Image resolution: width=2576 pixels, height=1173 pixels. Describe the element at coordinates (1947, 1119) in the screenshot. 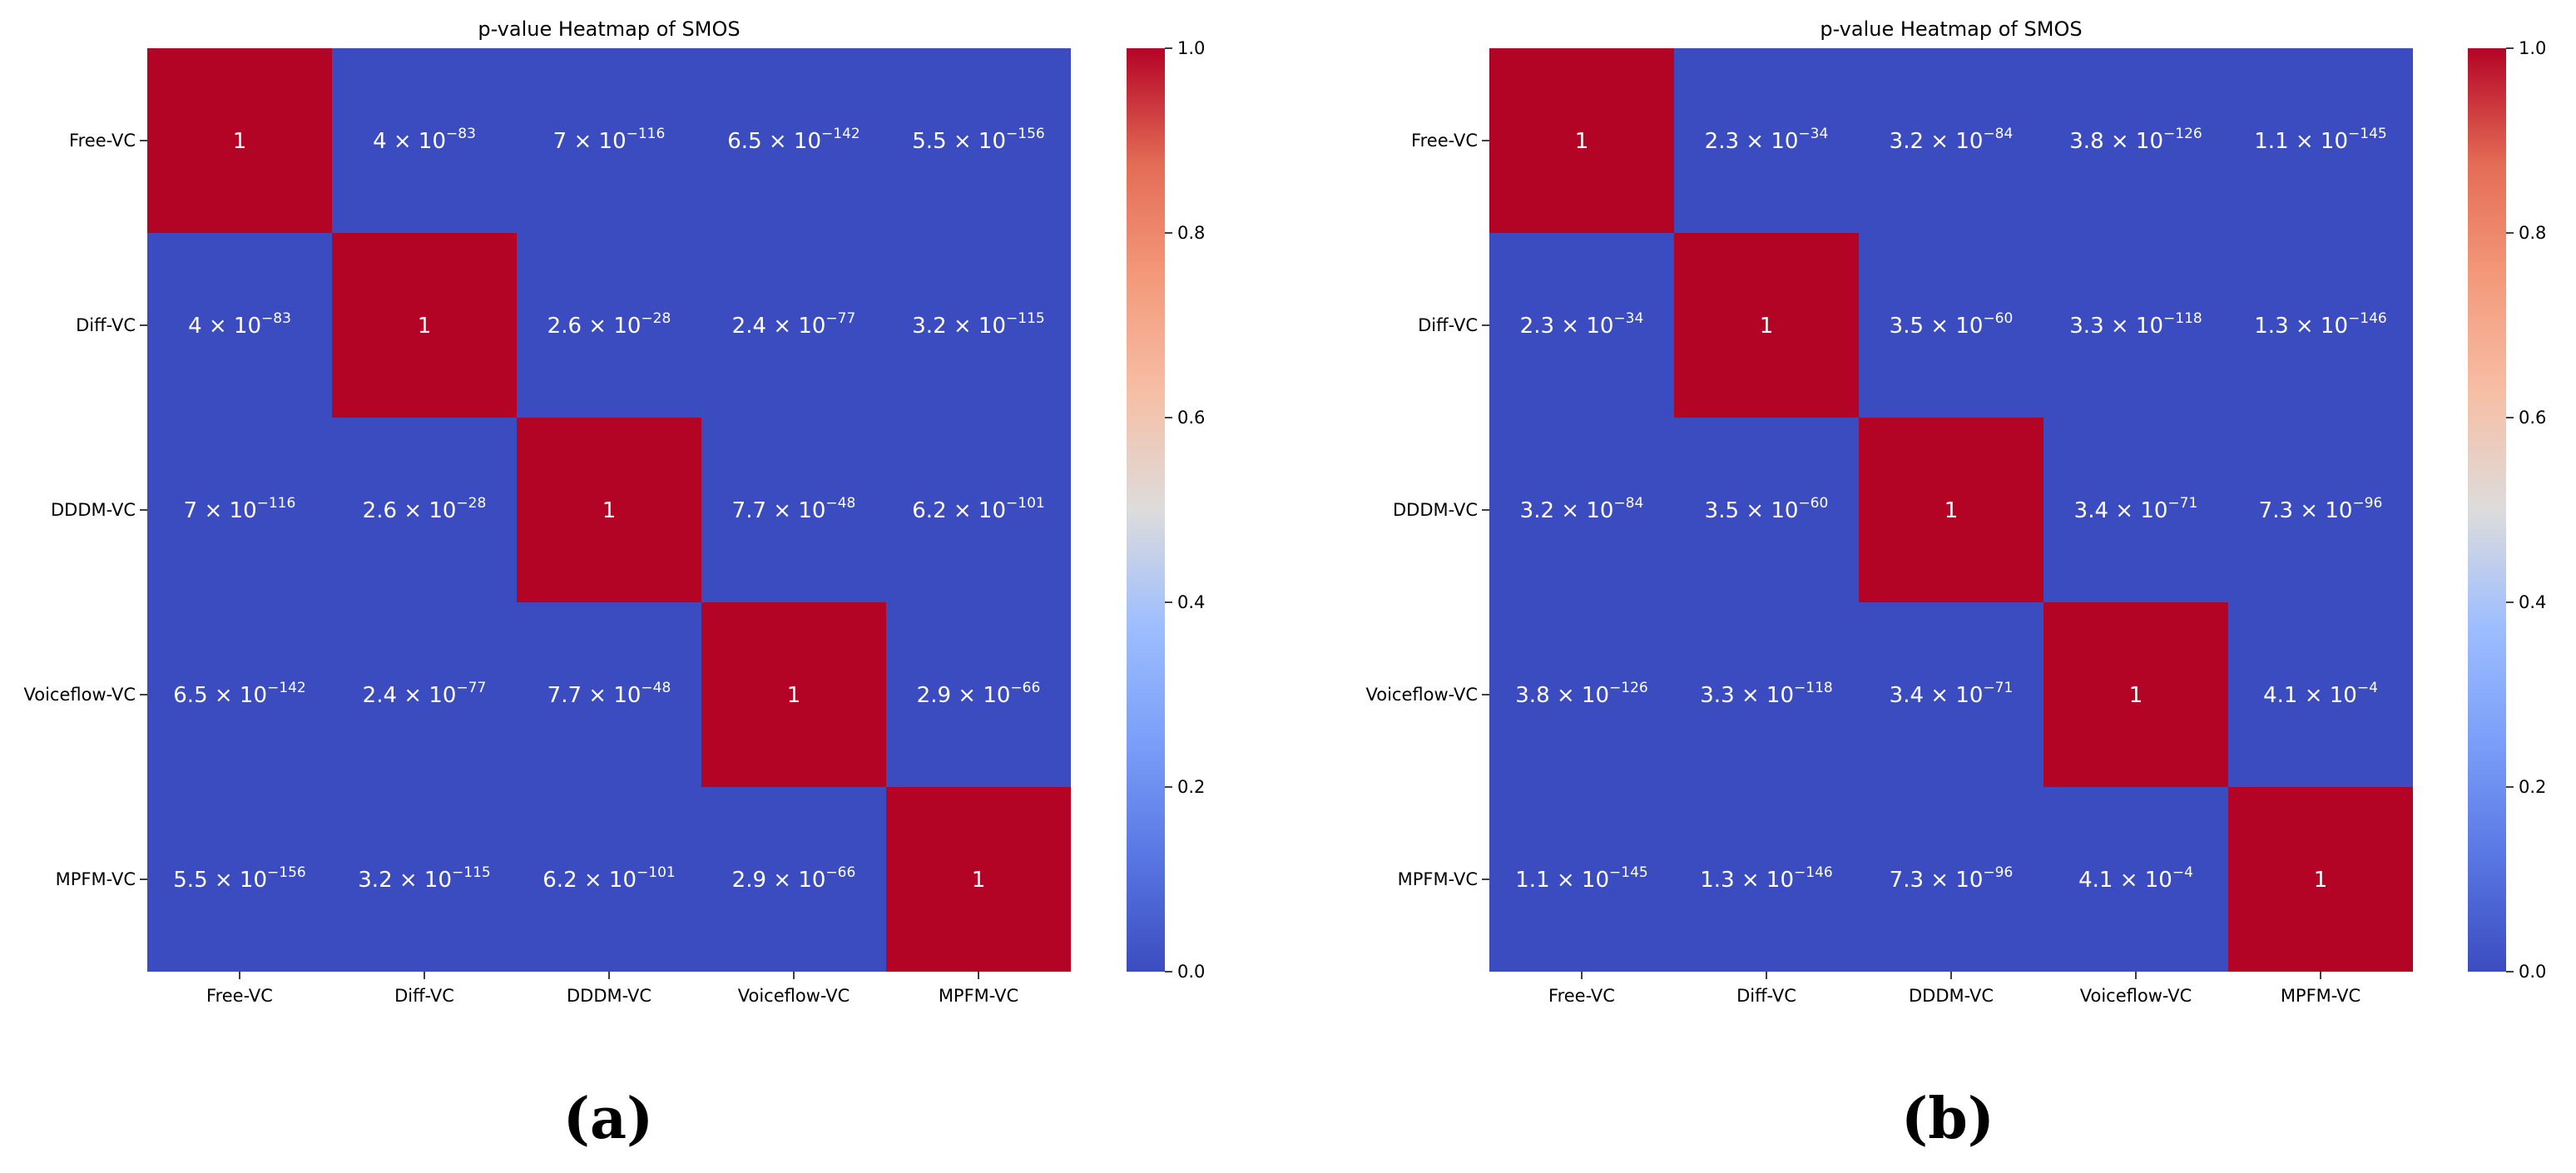

I see `panel-label: (b)` at that location.